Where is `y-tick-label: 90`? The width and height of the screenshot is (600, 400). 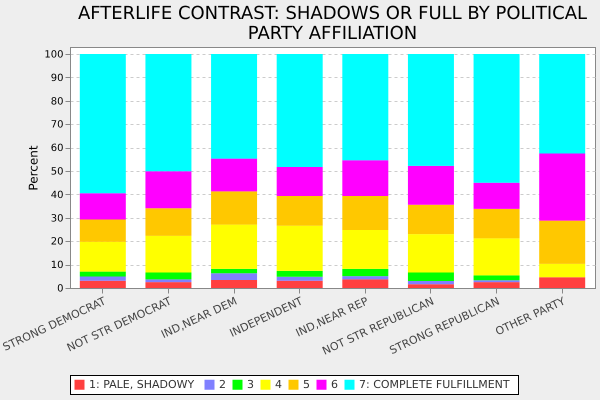
y-tick-label: 90 is located at coordinates (57, 78).